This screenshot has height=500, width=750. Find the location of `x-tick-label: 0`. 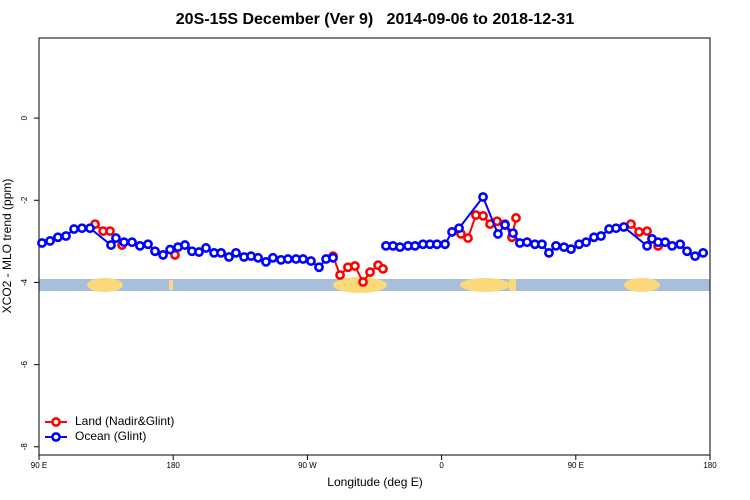

x-tick-label: 0 is located at coordinates (441, 465).